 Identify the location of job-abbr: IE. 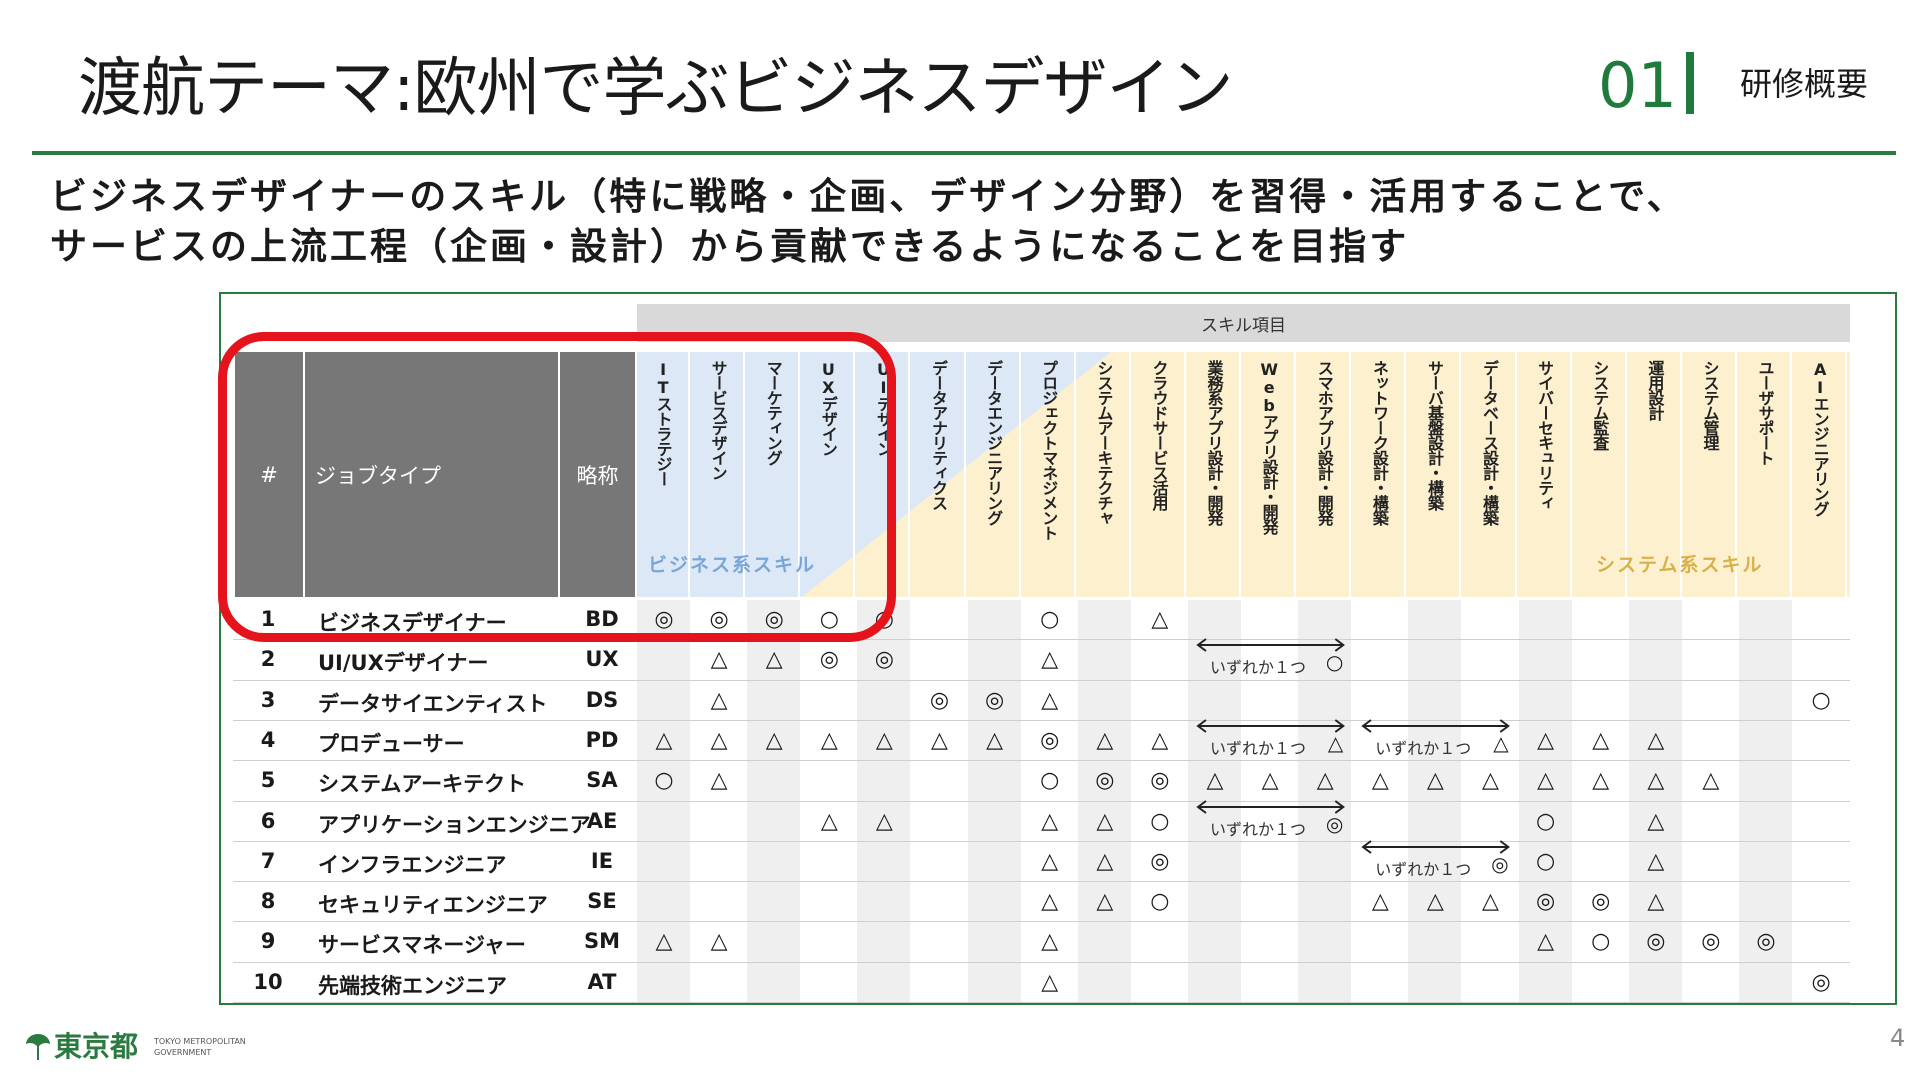
(602, 860).